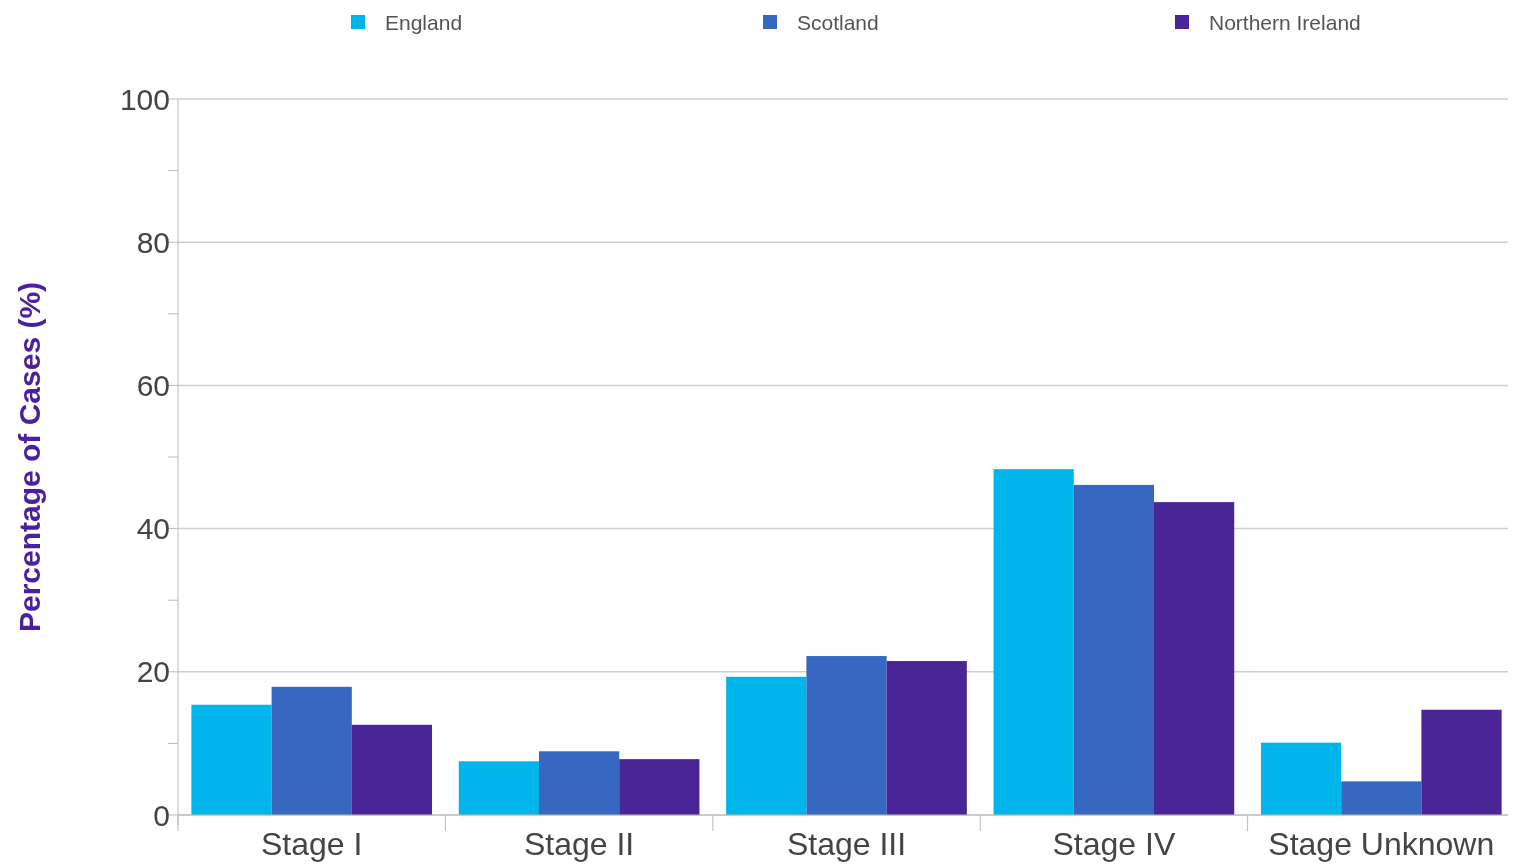  Describe the element at coordinates (153, 385) in the screenshot. I see `y-tick-label: 60` at that location.